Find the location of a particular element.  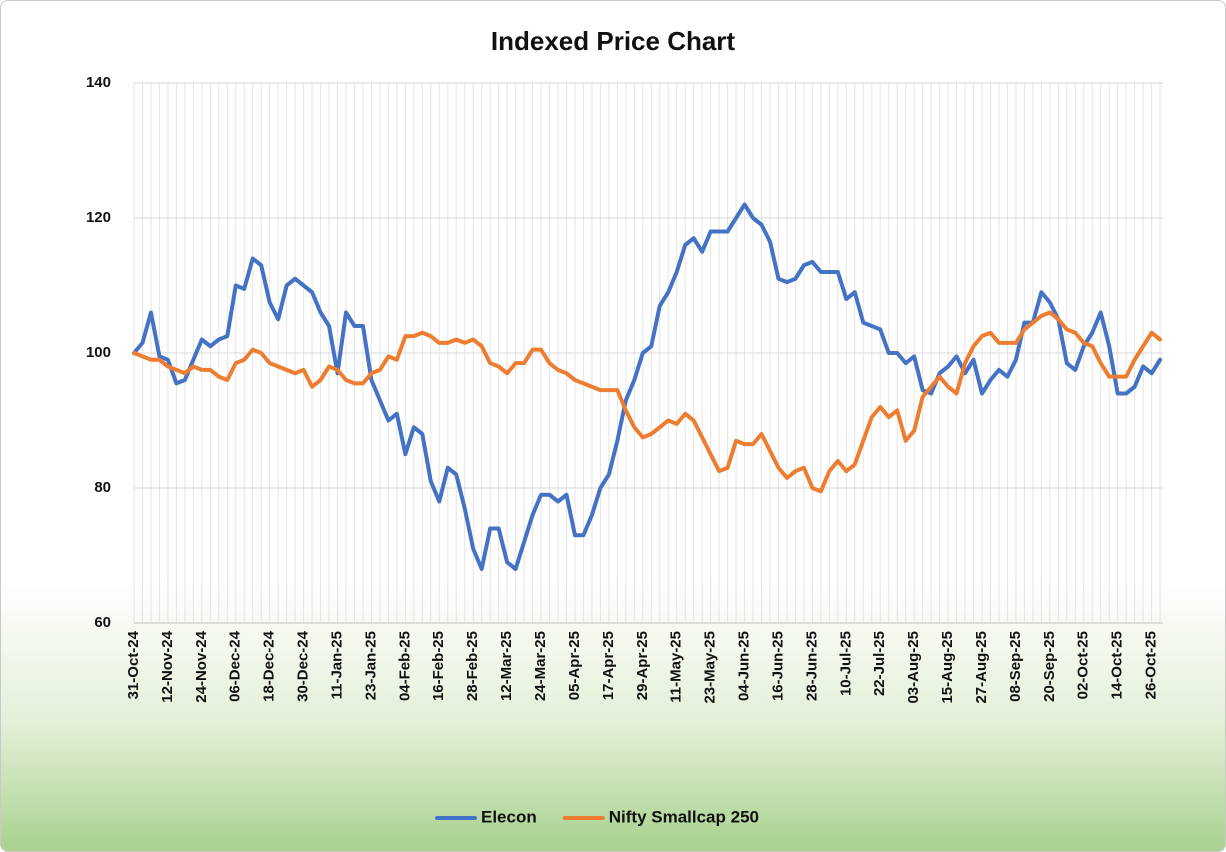

x-tick-label: 14-Oct-25 is located at coordinates (1117, 665).